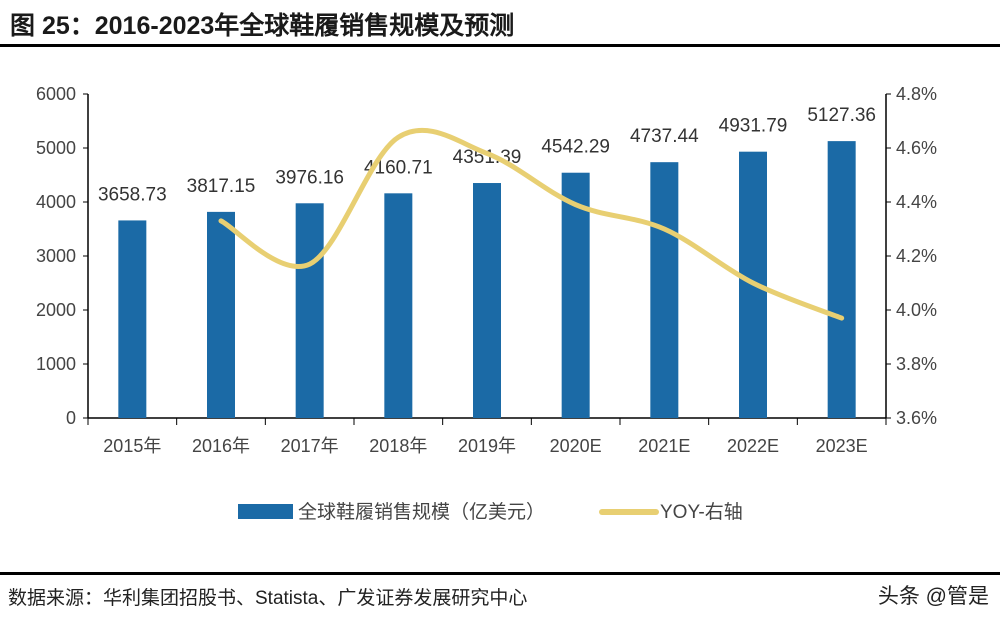 The width and height of the screenshot is (1007, 623). Describe the element at coordinates (132, 446) in the screenshot. I see `x-tick-label: 2015年` at that location.